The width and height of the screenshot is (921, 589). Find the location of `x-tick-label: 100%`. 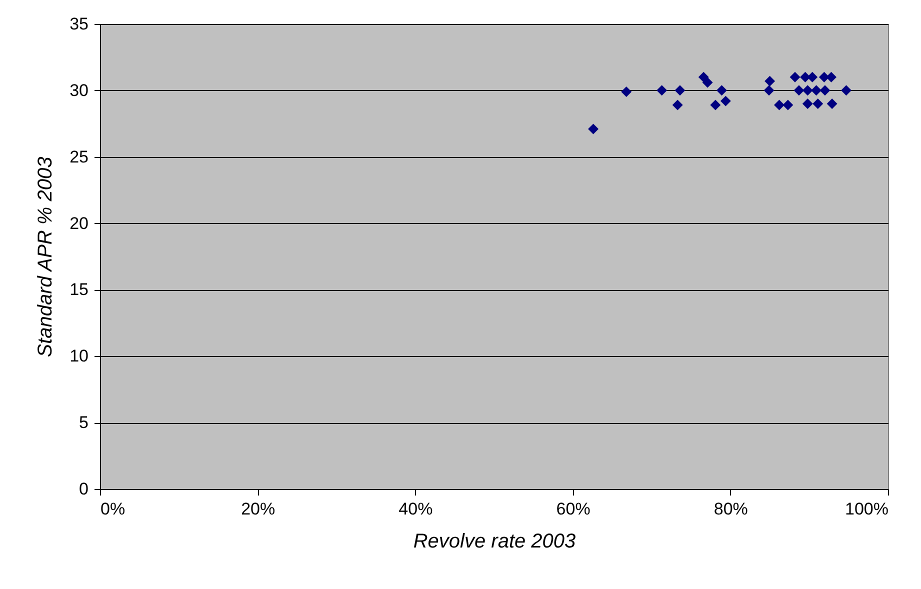

x-tick-label: 100% is located at coordinates (866, 509).